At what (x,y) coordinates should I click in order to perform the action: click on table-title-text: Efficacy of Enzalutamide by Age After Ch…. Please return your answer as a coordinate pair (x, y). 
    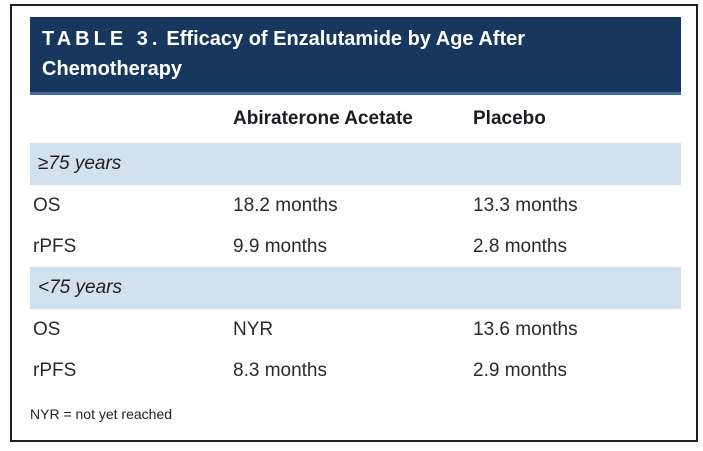
    Looking at the image, I should click on (284, 54).